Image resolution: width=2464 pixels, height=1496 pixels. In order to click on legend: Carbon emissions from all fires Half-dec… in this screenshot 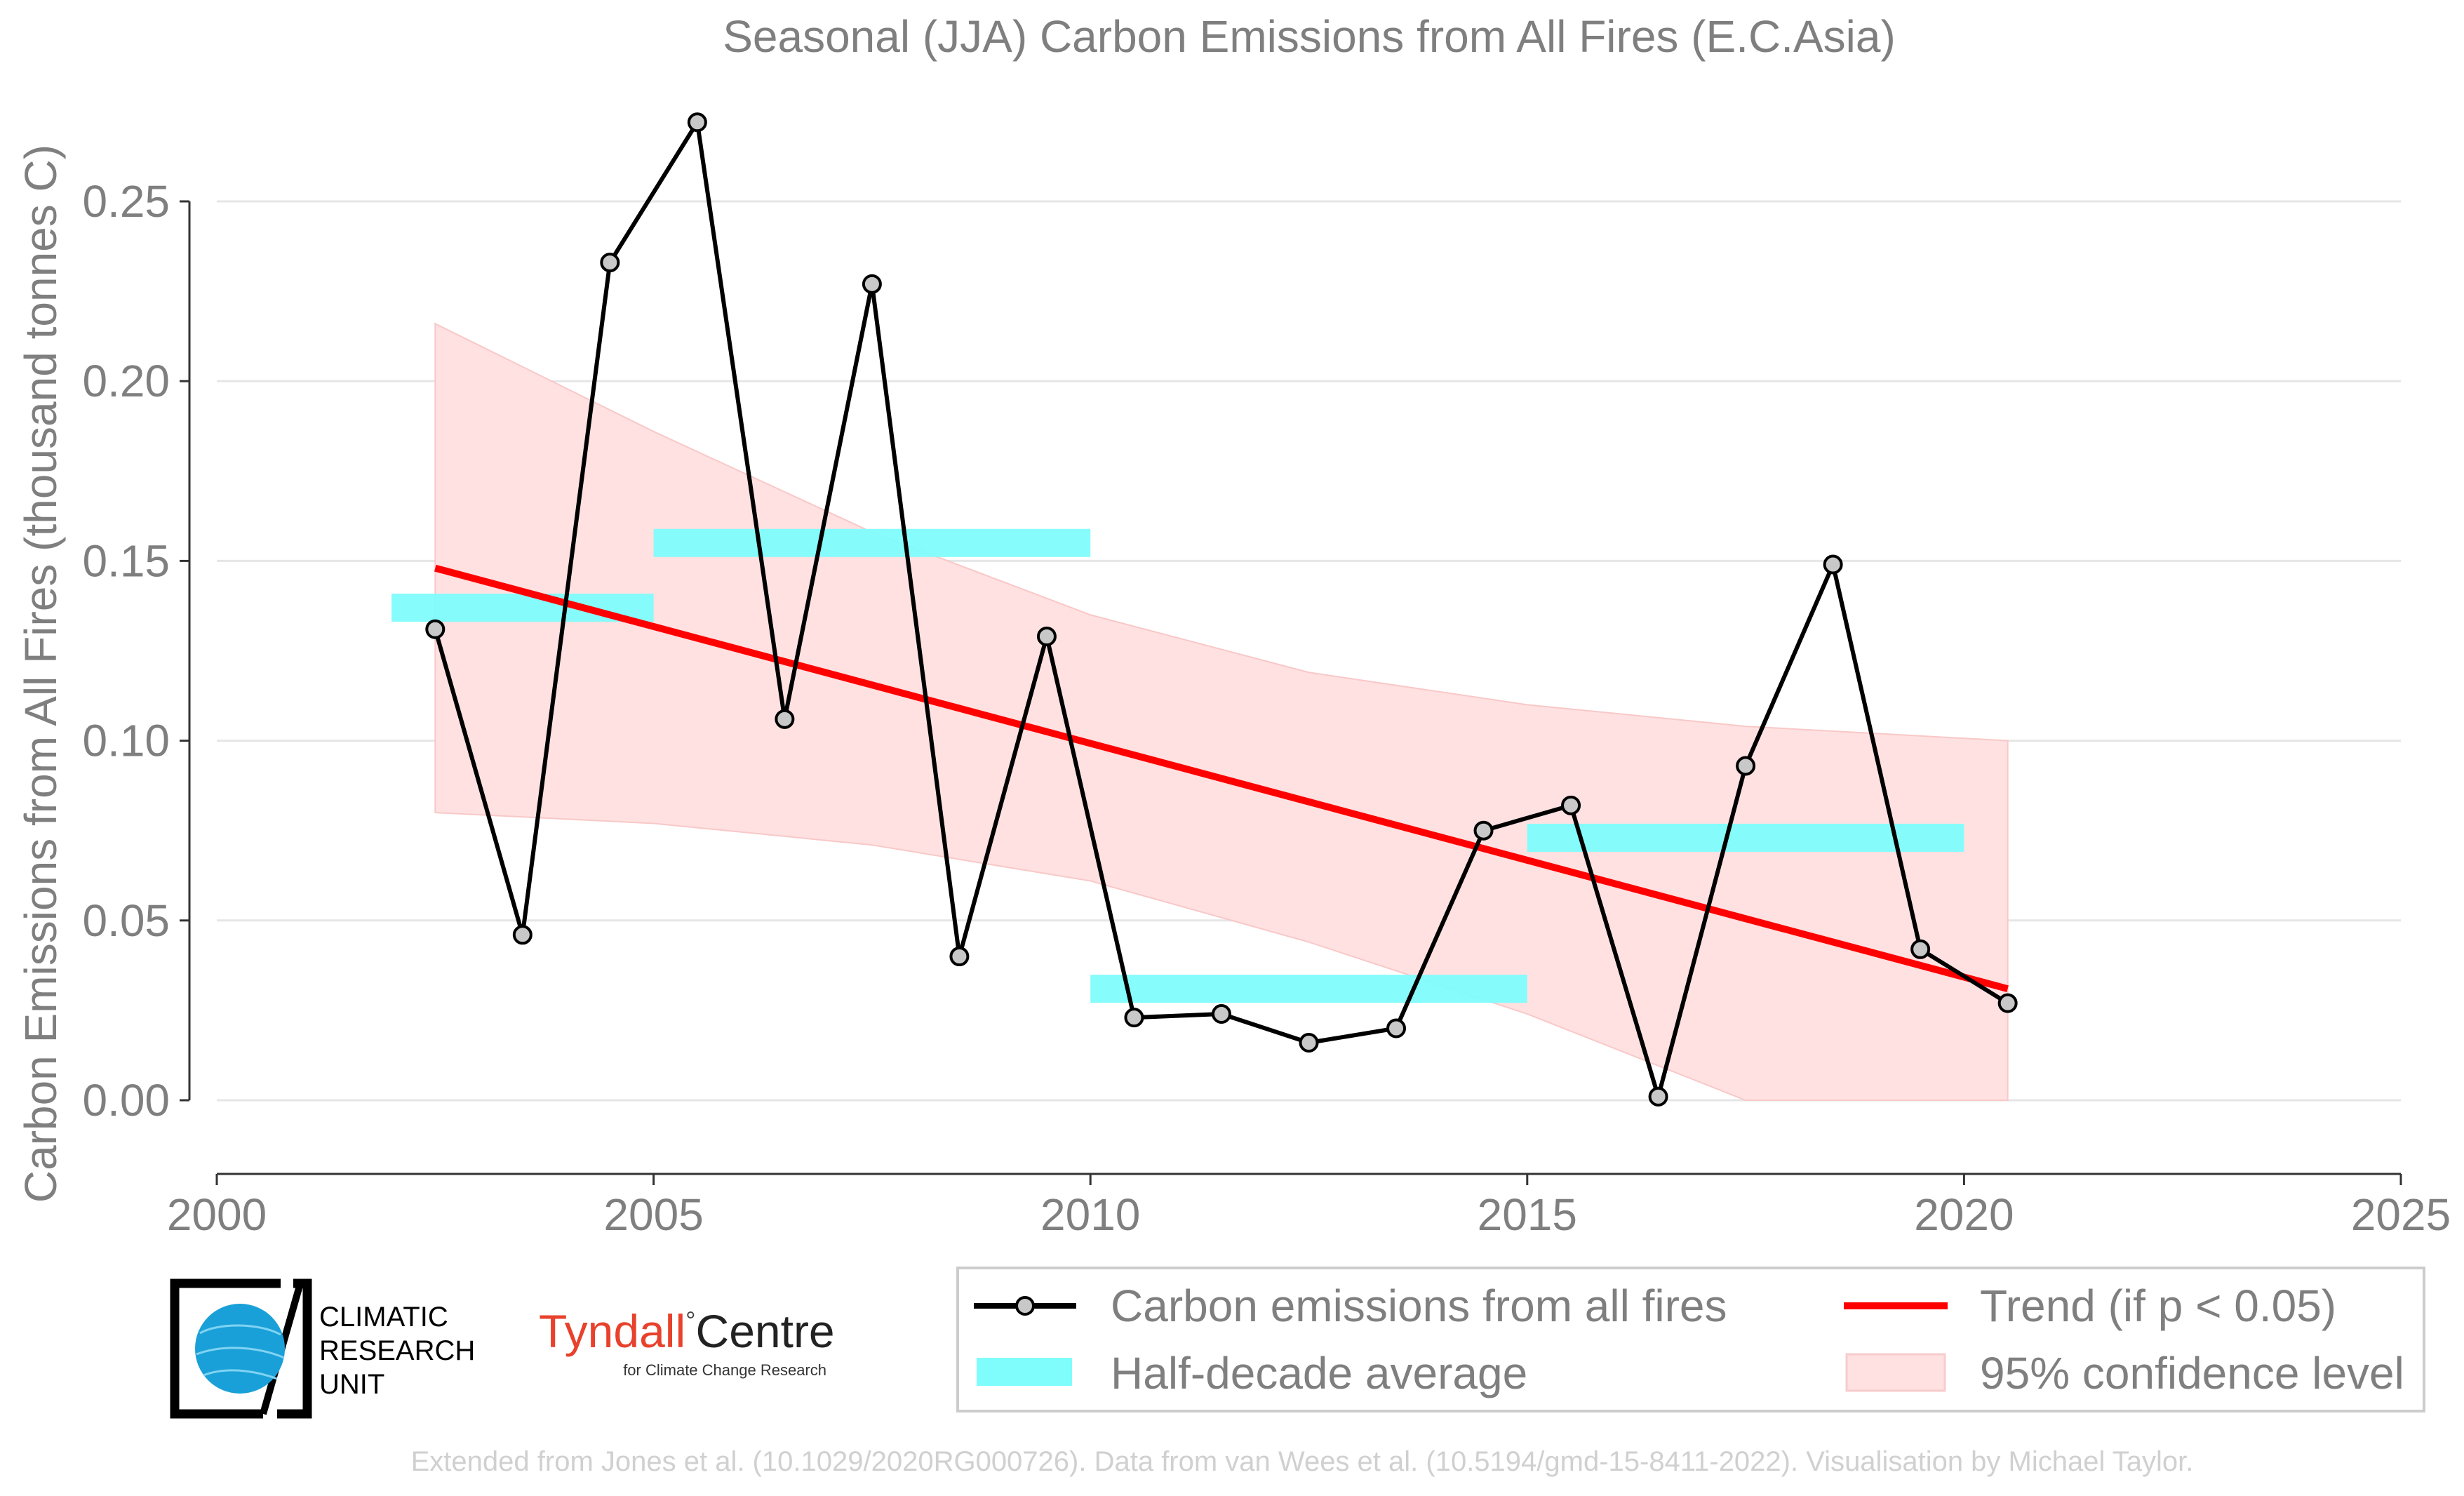, I will do `click(1690, 1339)`.